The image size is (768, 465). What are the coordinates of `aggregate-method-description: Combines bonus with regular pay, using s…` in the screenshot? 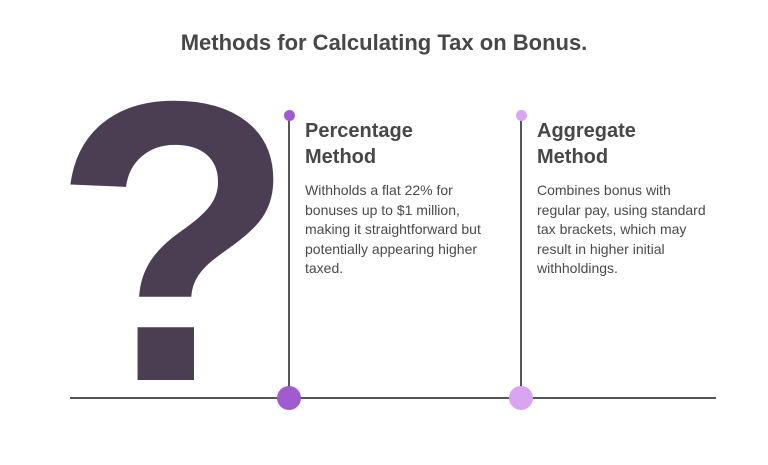 It's located at (621, 229).